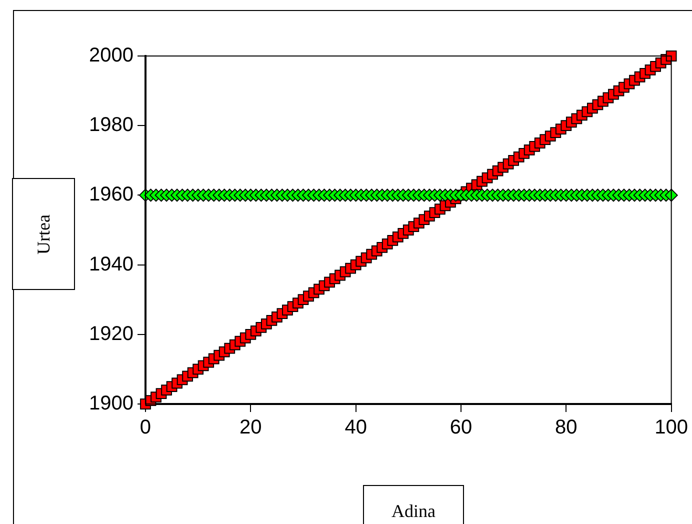  Describe the element at coordinates (111, 125) in the screenshot. I see `y-tick-label: 1980` at that location.